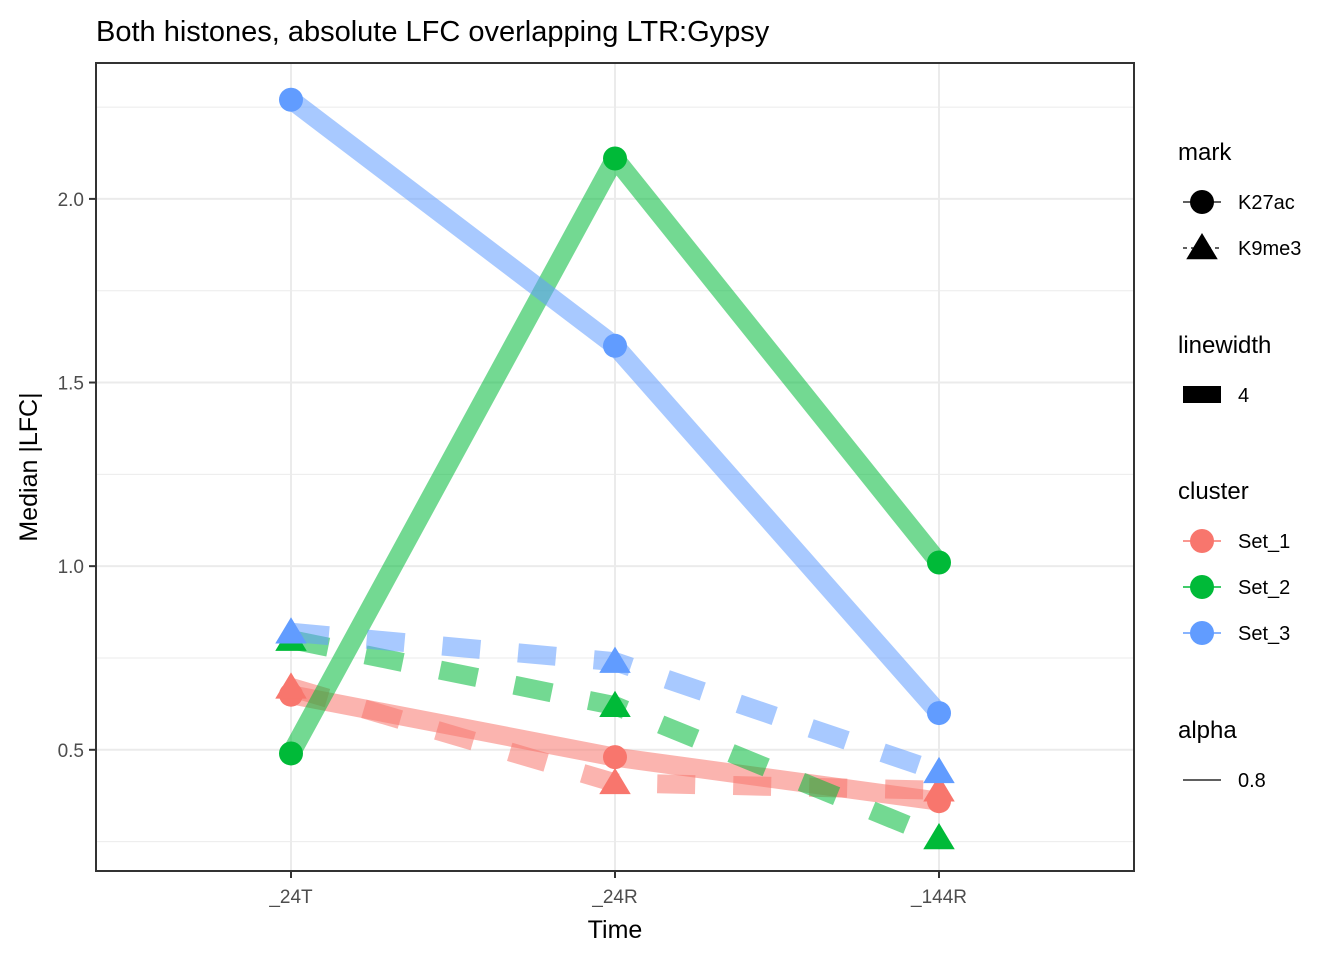 This screenshot has height=960, width=1344. What do you see at coordinates (71, 567) in the screenshot?
I see `y-tick-label: 1.0` at bounding box center [71, 567].